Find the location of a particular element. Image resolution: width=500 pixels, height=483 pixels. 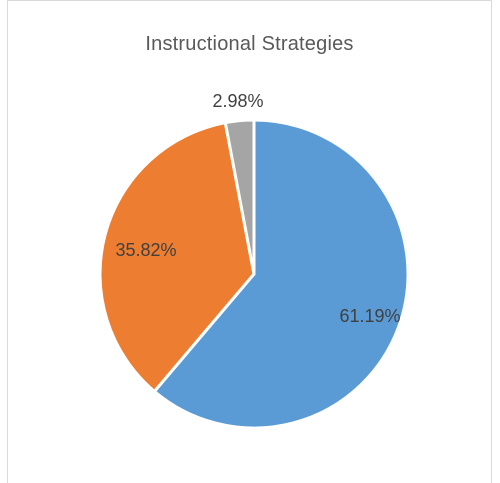

slice-label-3: 2.98% is located at coordinates (237, 101).